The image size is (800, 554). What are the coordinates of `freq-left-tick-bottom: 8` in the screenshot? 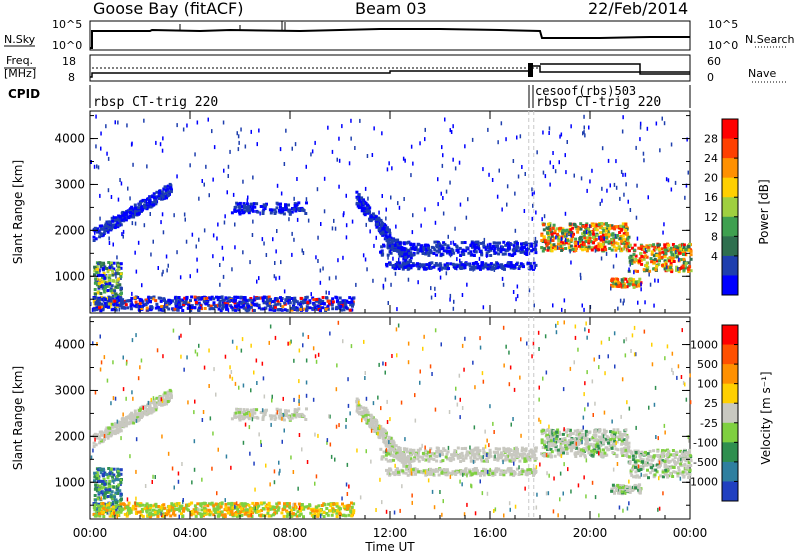 It's located at (71, 77).